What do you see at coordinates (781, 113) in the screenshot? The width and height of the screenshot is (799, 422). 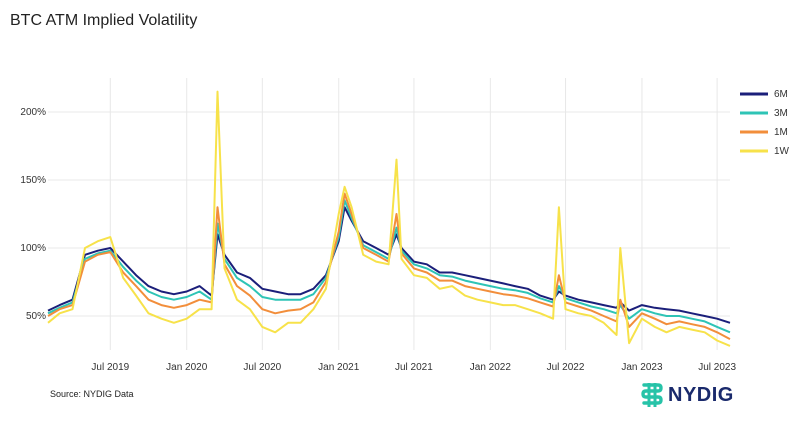 I see `legend-label-3m: 3M` at bounding box center [781, 113].